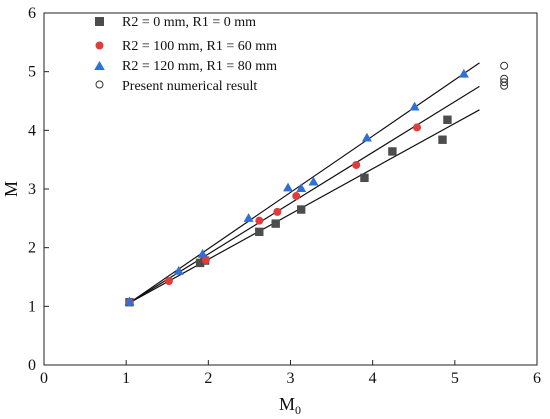  Describe the element at coordinates (208, 378) in the screenshot. I see `x-tick-label-2: 2` at that location.